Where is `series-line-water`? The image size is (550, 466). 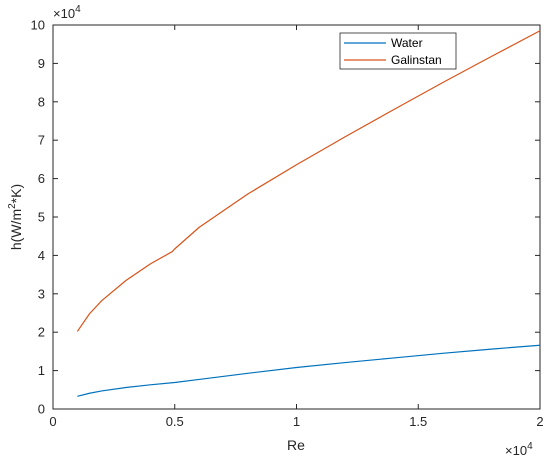 series-line-water is located at coordinates (309, 370).